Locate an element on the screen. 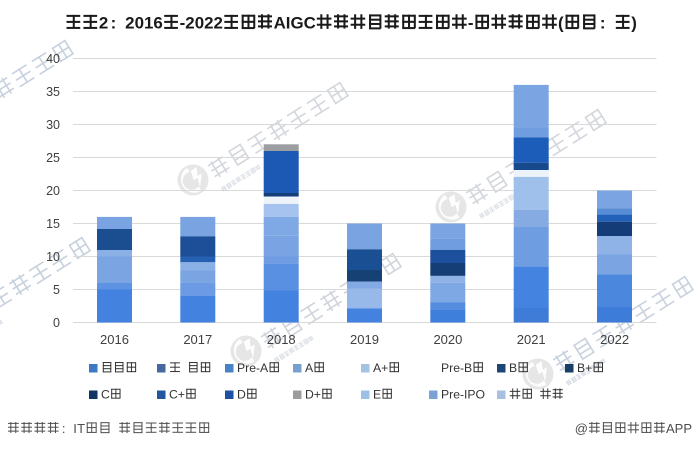  svg-text: A+ is located at coordinates (380, 368).